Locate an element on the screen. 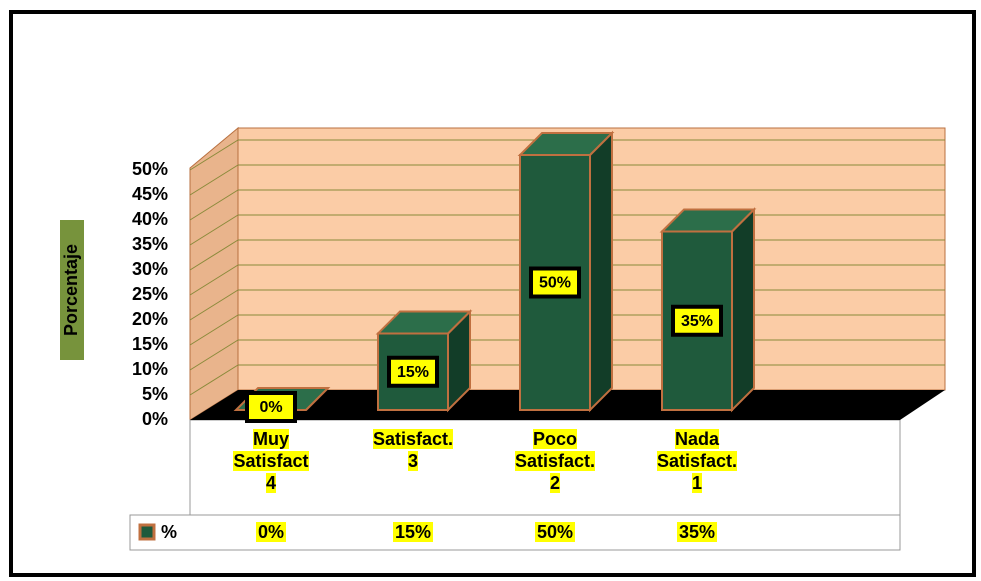  table-value: 35% is located at coordinates (697, 532).